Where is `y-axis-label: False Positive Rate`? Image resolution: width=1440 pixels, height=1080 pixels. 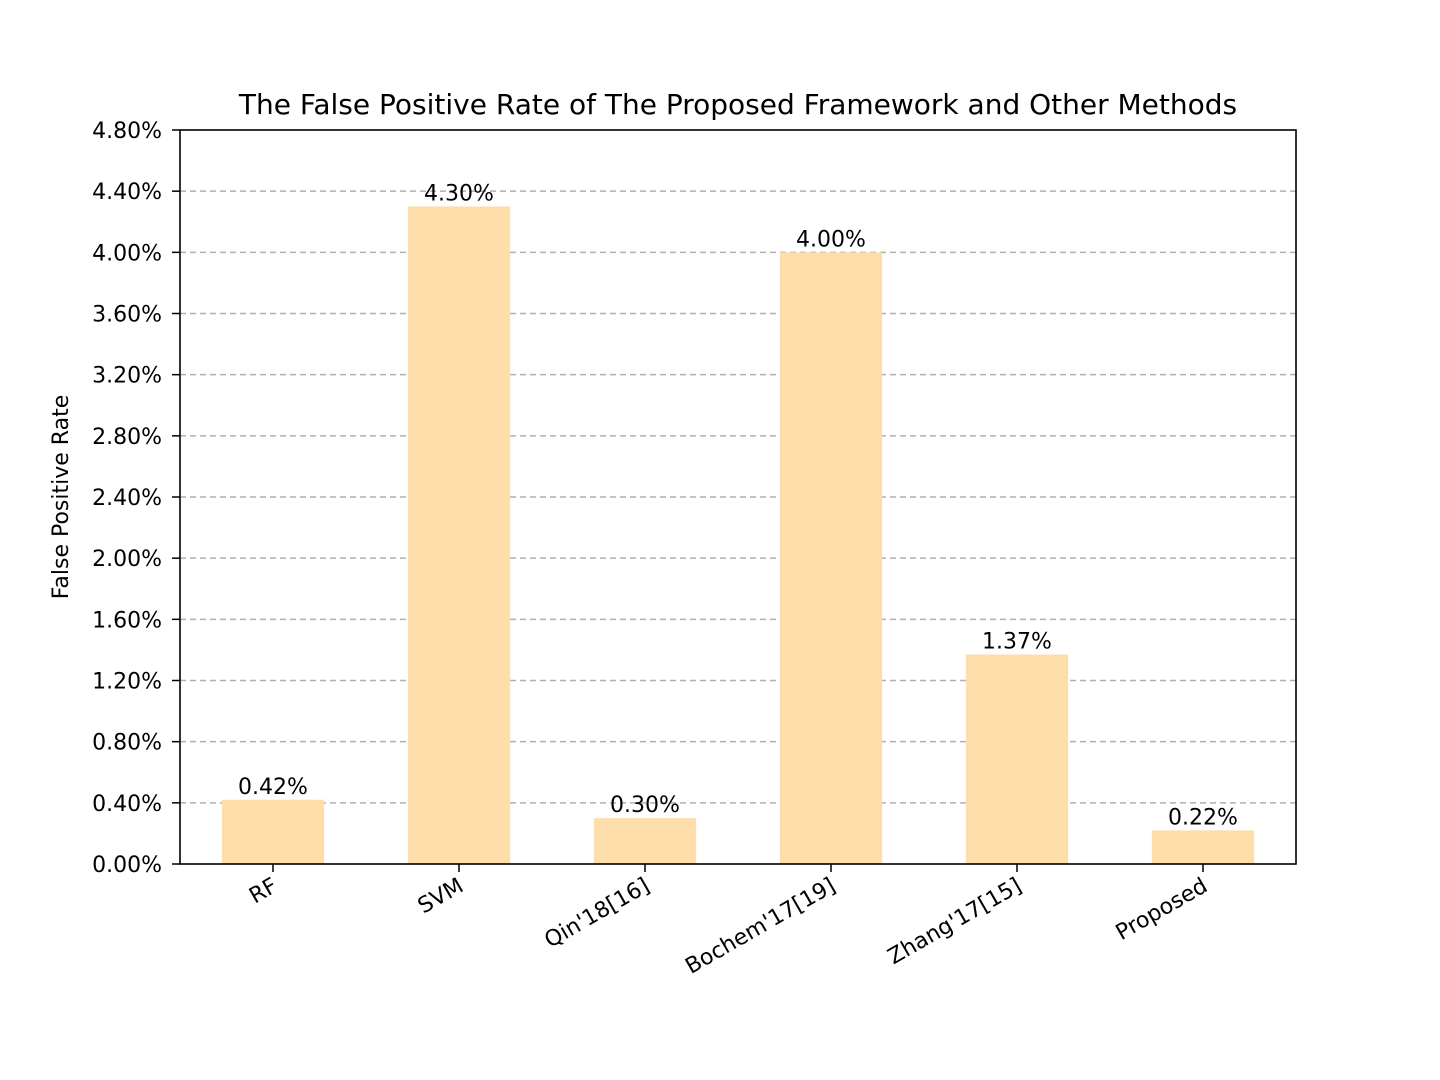 y-axis-label: False Positive Rate is located at coordinates (61, 497).